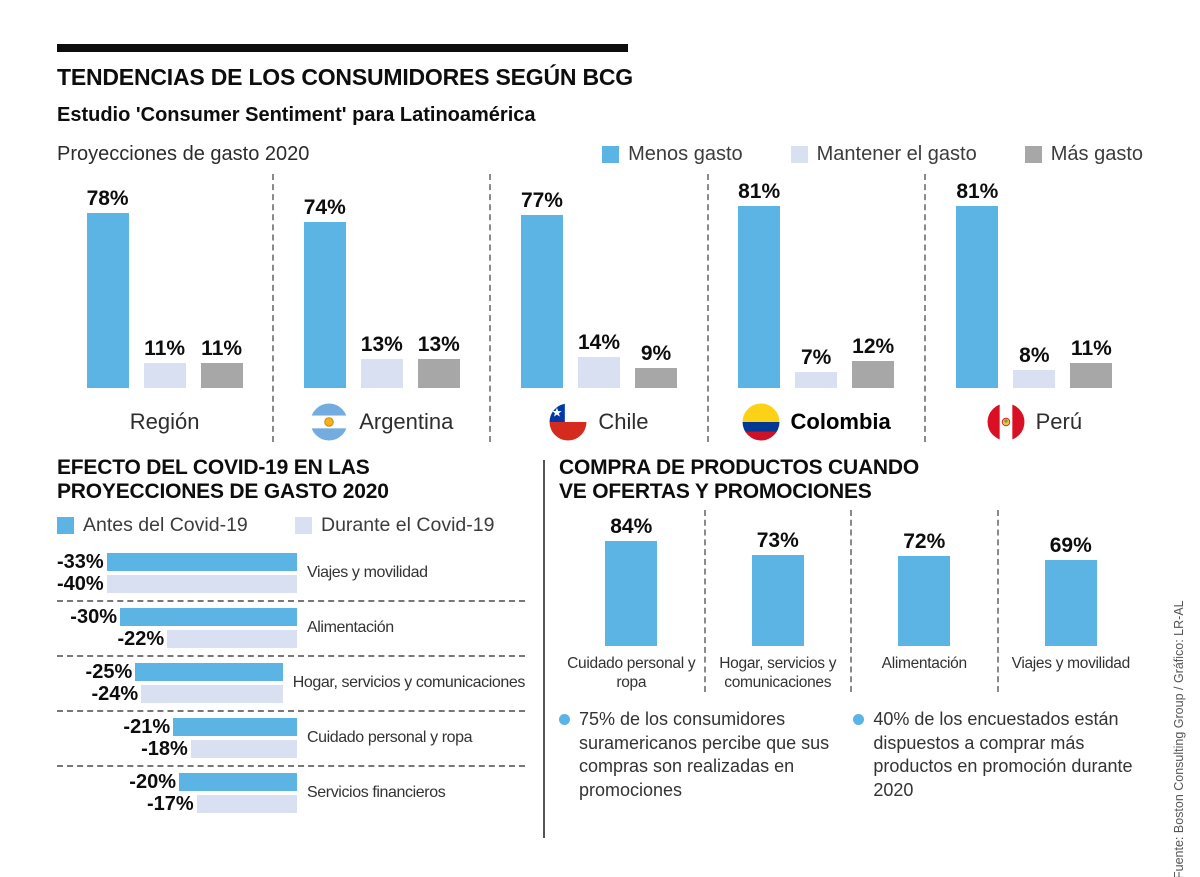  Describe the element at coordinates (816, 358) in the screenshot. I see `bar-value: 7%` at that location.